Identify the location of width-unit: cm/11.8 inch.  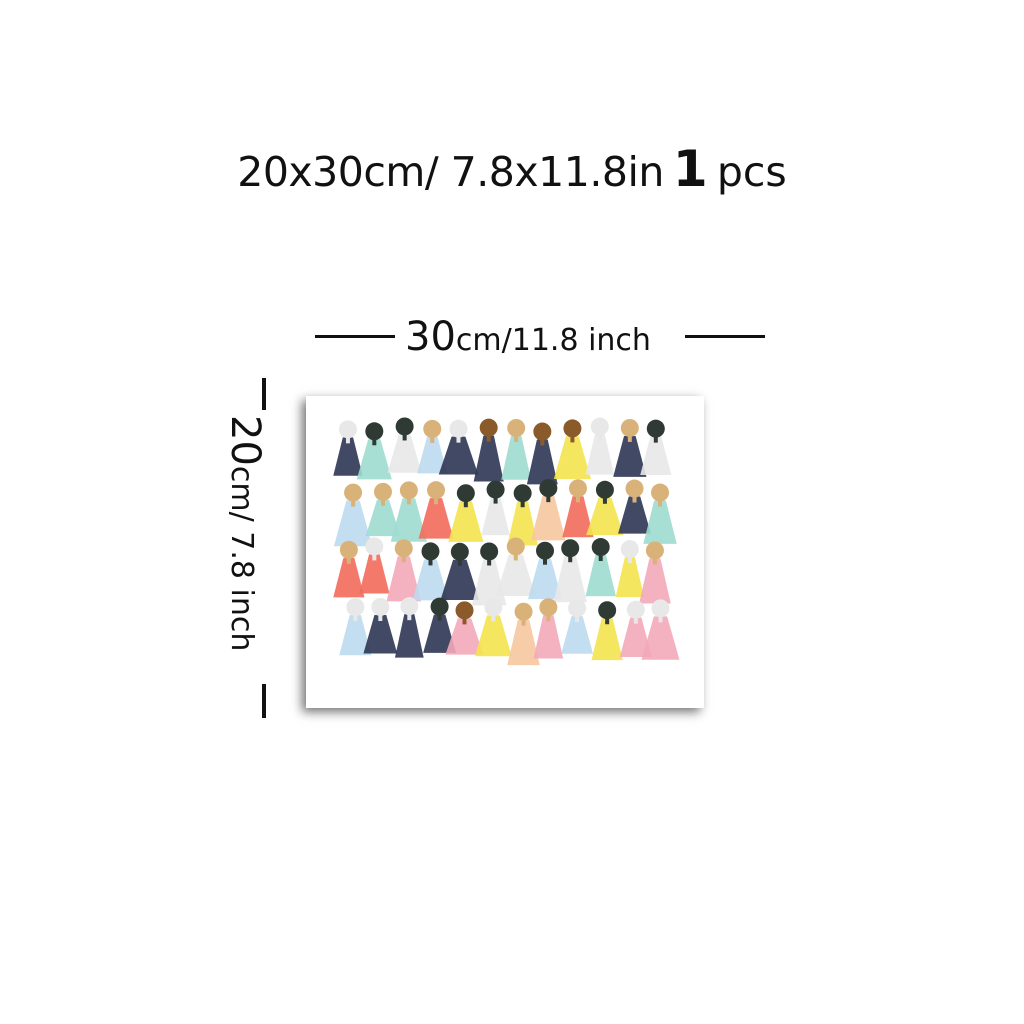
(553, 340).